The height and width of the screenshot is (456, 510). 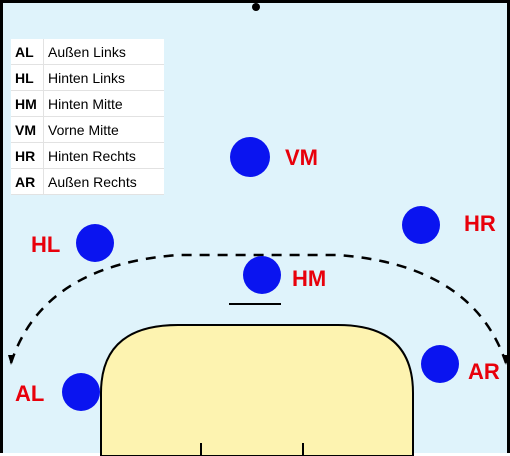 What do you see at coordinates (480, 223) in the screenshot?
I see `label-hr: HR` at bounding box center [480, 223].